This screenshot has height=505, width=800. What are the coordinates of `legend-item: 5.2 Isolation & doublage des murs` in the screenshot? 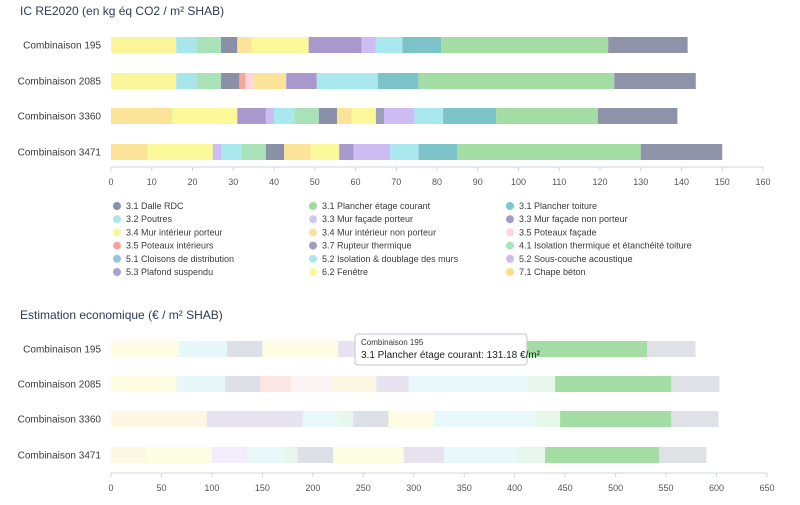 It's located at (390, 259).